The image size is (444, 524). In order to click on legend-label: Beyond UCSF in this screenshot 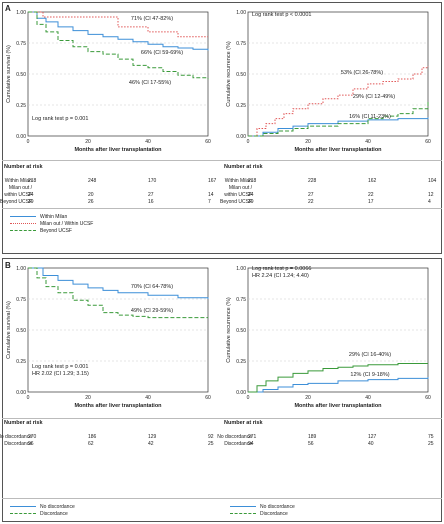, I will do `click(56, 231)`.